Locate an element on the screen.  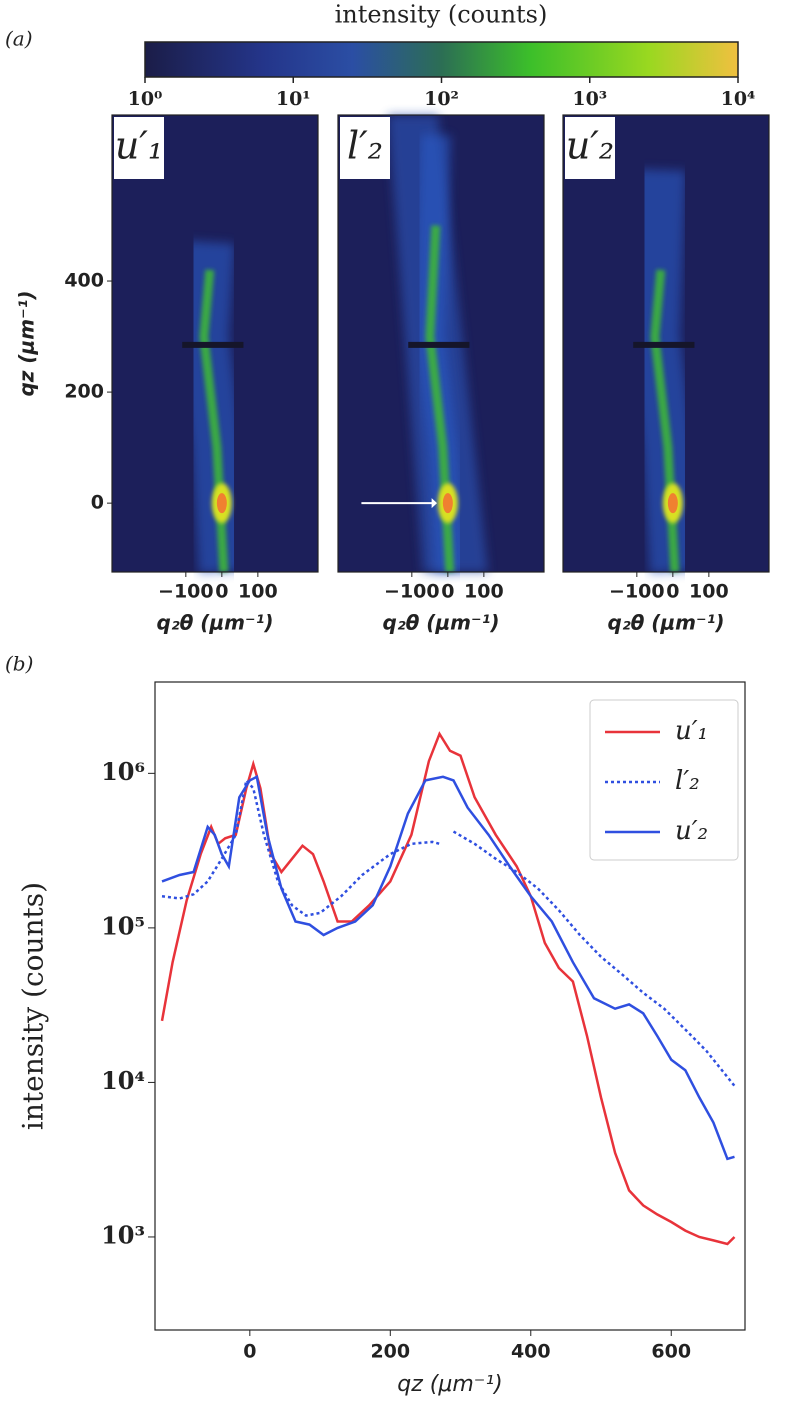
y-tick-label: 10⁵ is located at coordinates (123, 925).